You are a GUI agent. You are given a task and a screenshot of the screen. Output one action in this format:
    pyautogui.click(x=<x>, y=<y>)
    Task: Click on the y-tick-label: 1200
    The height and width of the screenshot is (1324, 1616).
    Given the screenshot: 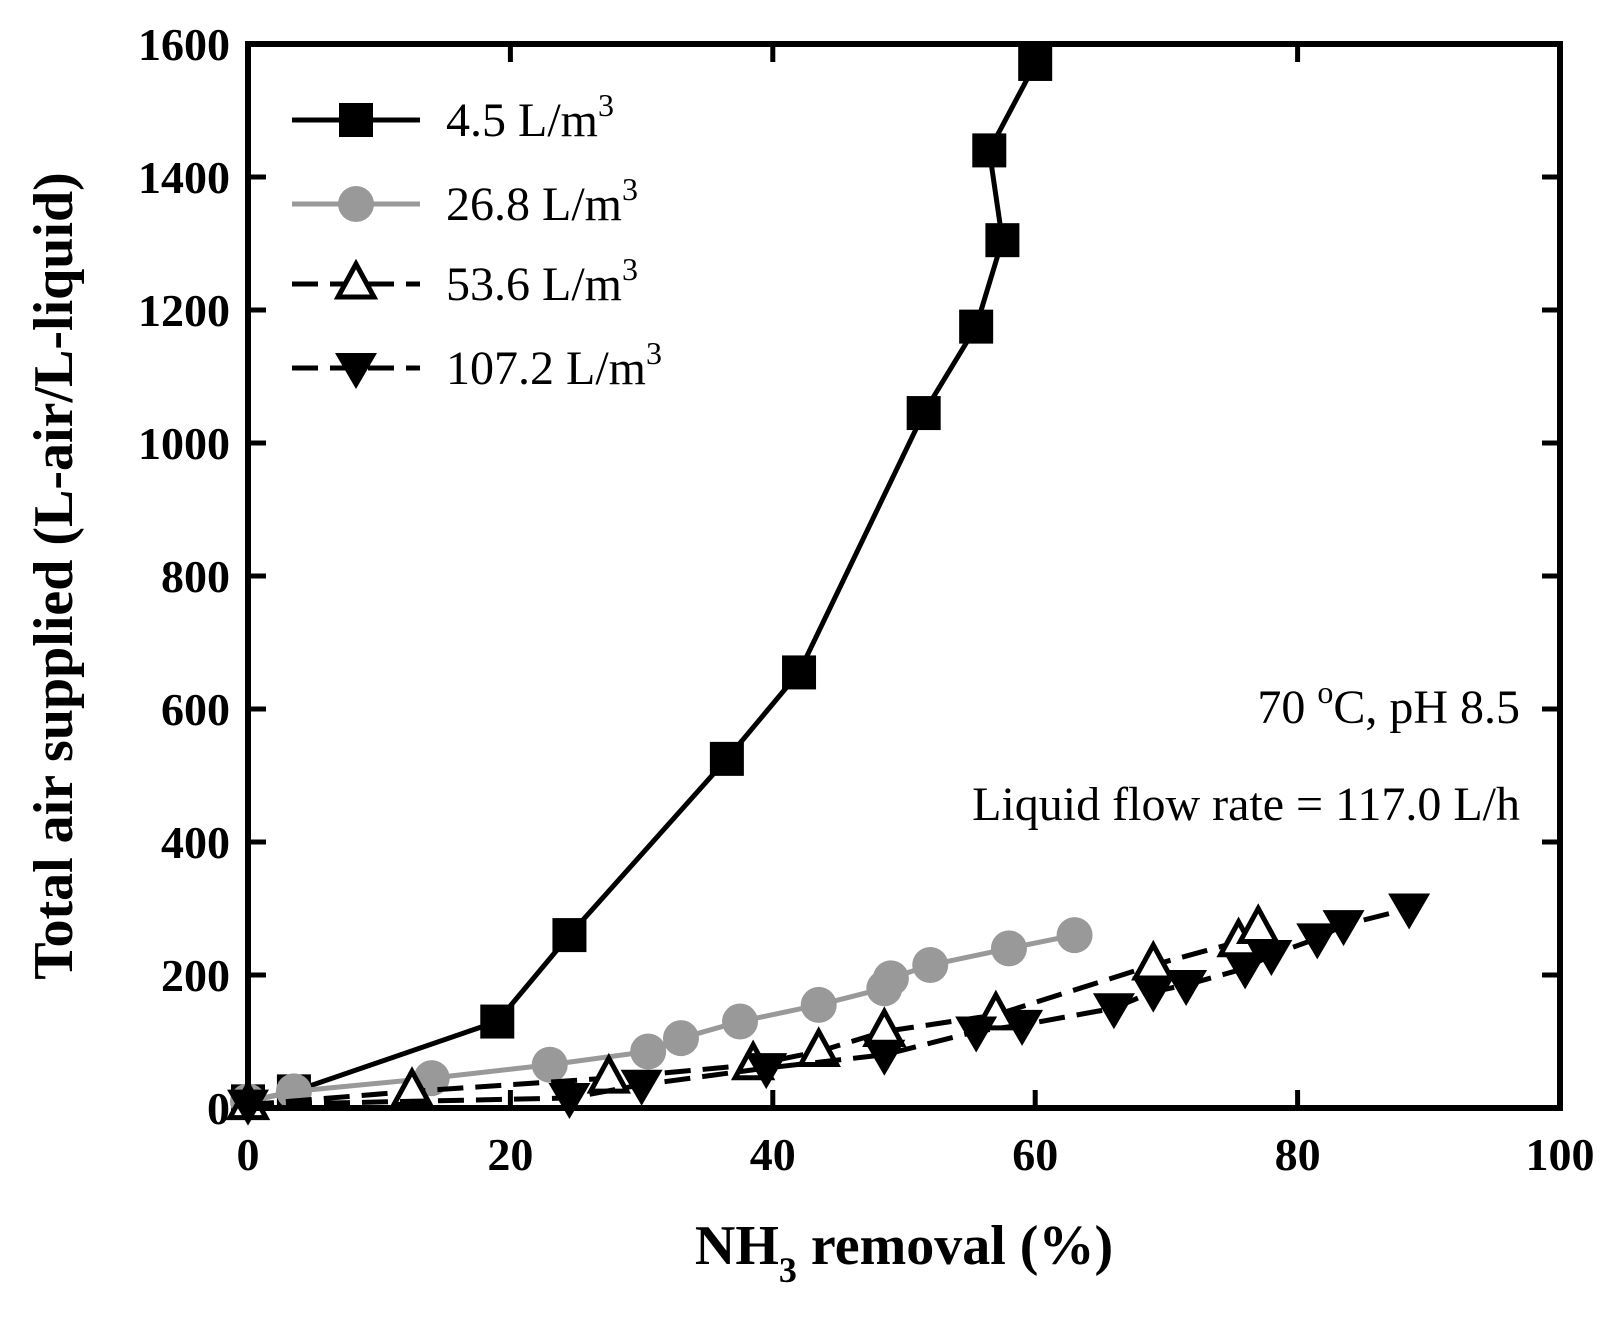 What is the action you would take?
    pyautogui.click(x=184, y=310)
    